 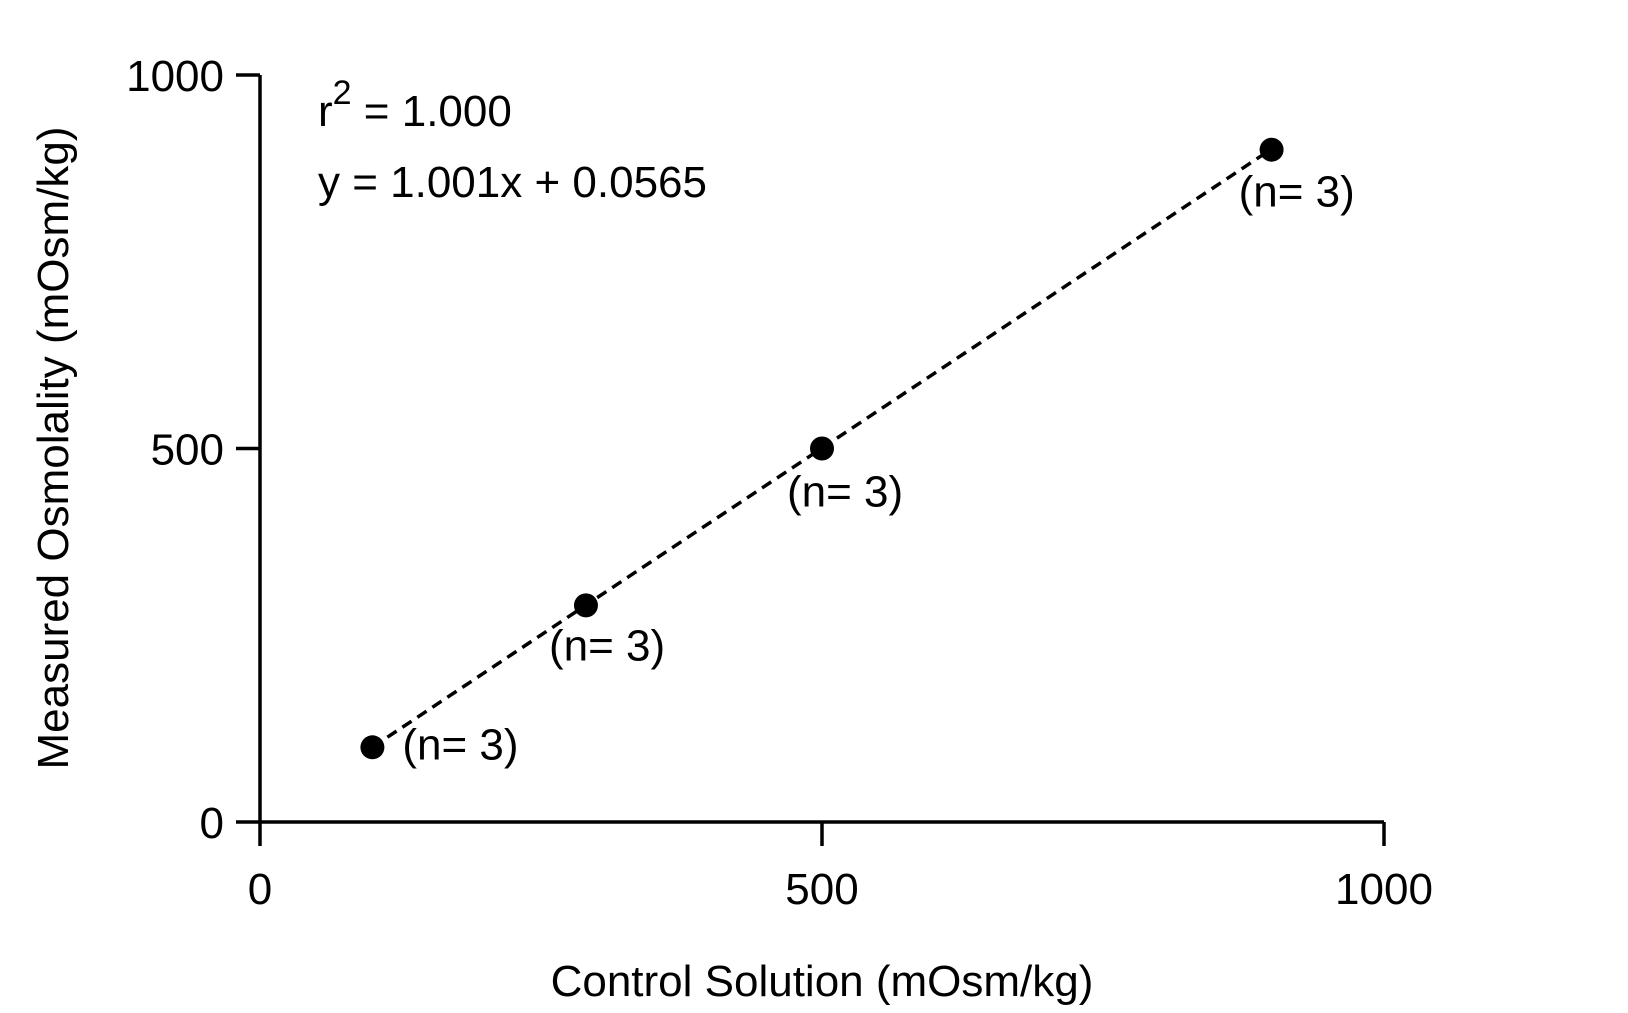 What do you see at coordinates (260, 889) in the screenshot?
I see `x-tick-label: 0` at bounding box center [260, 889].